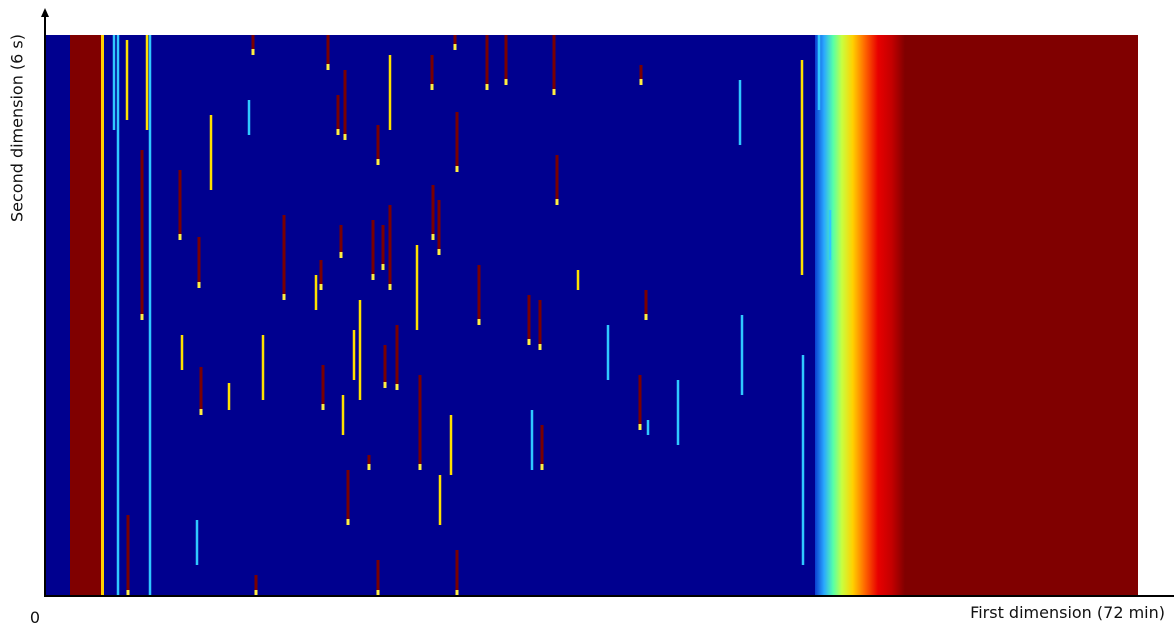 Image resolution: width=1174 pixels, height=630 pixels. What do you see at coordinates (1067, 612) in the screenshot?
I see `x-axis-label: First dimension (72 min)` at bounding box center [1067, 612].